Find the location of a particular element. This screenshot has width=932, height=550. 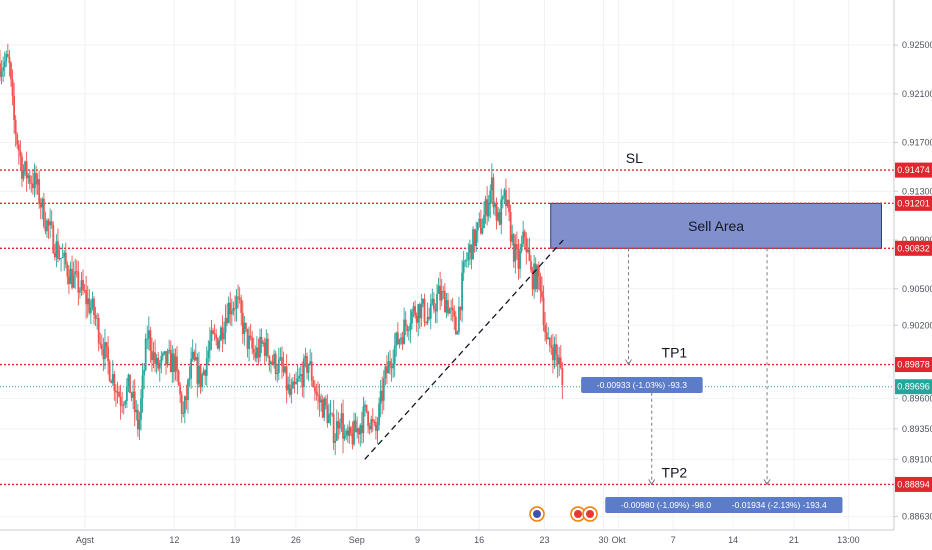

price-tick-label: 0.92100 is located at coordinates (917, 94).